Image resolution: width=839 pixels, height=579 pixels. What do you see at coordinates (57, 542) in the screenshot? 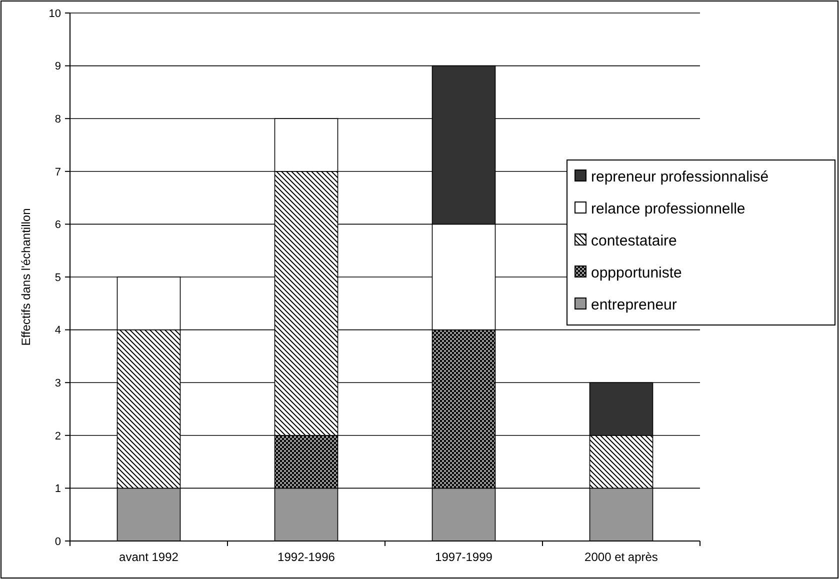
I see `y-tick-label: 0` at bounding box center [57, 542].